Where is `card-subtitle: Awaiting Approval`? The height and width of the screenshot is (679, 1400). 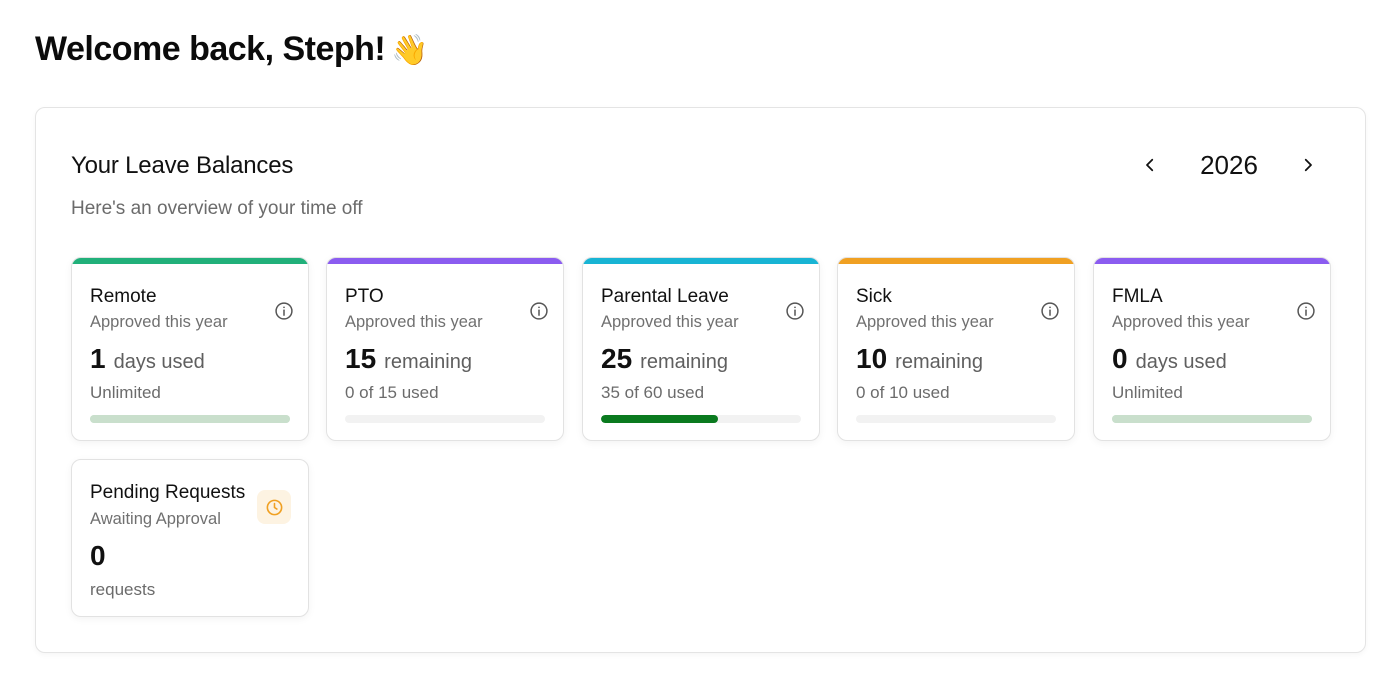
card-subtitle: Awaiting Approval is located at coordinates (155, 519).